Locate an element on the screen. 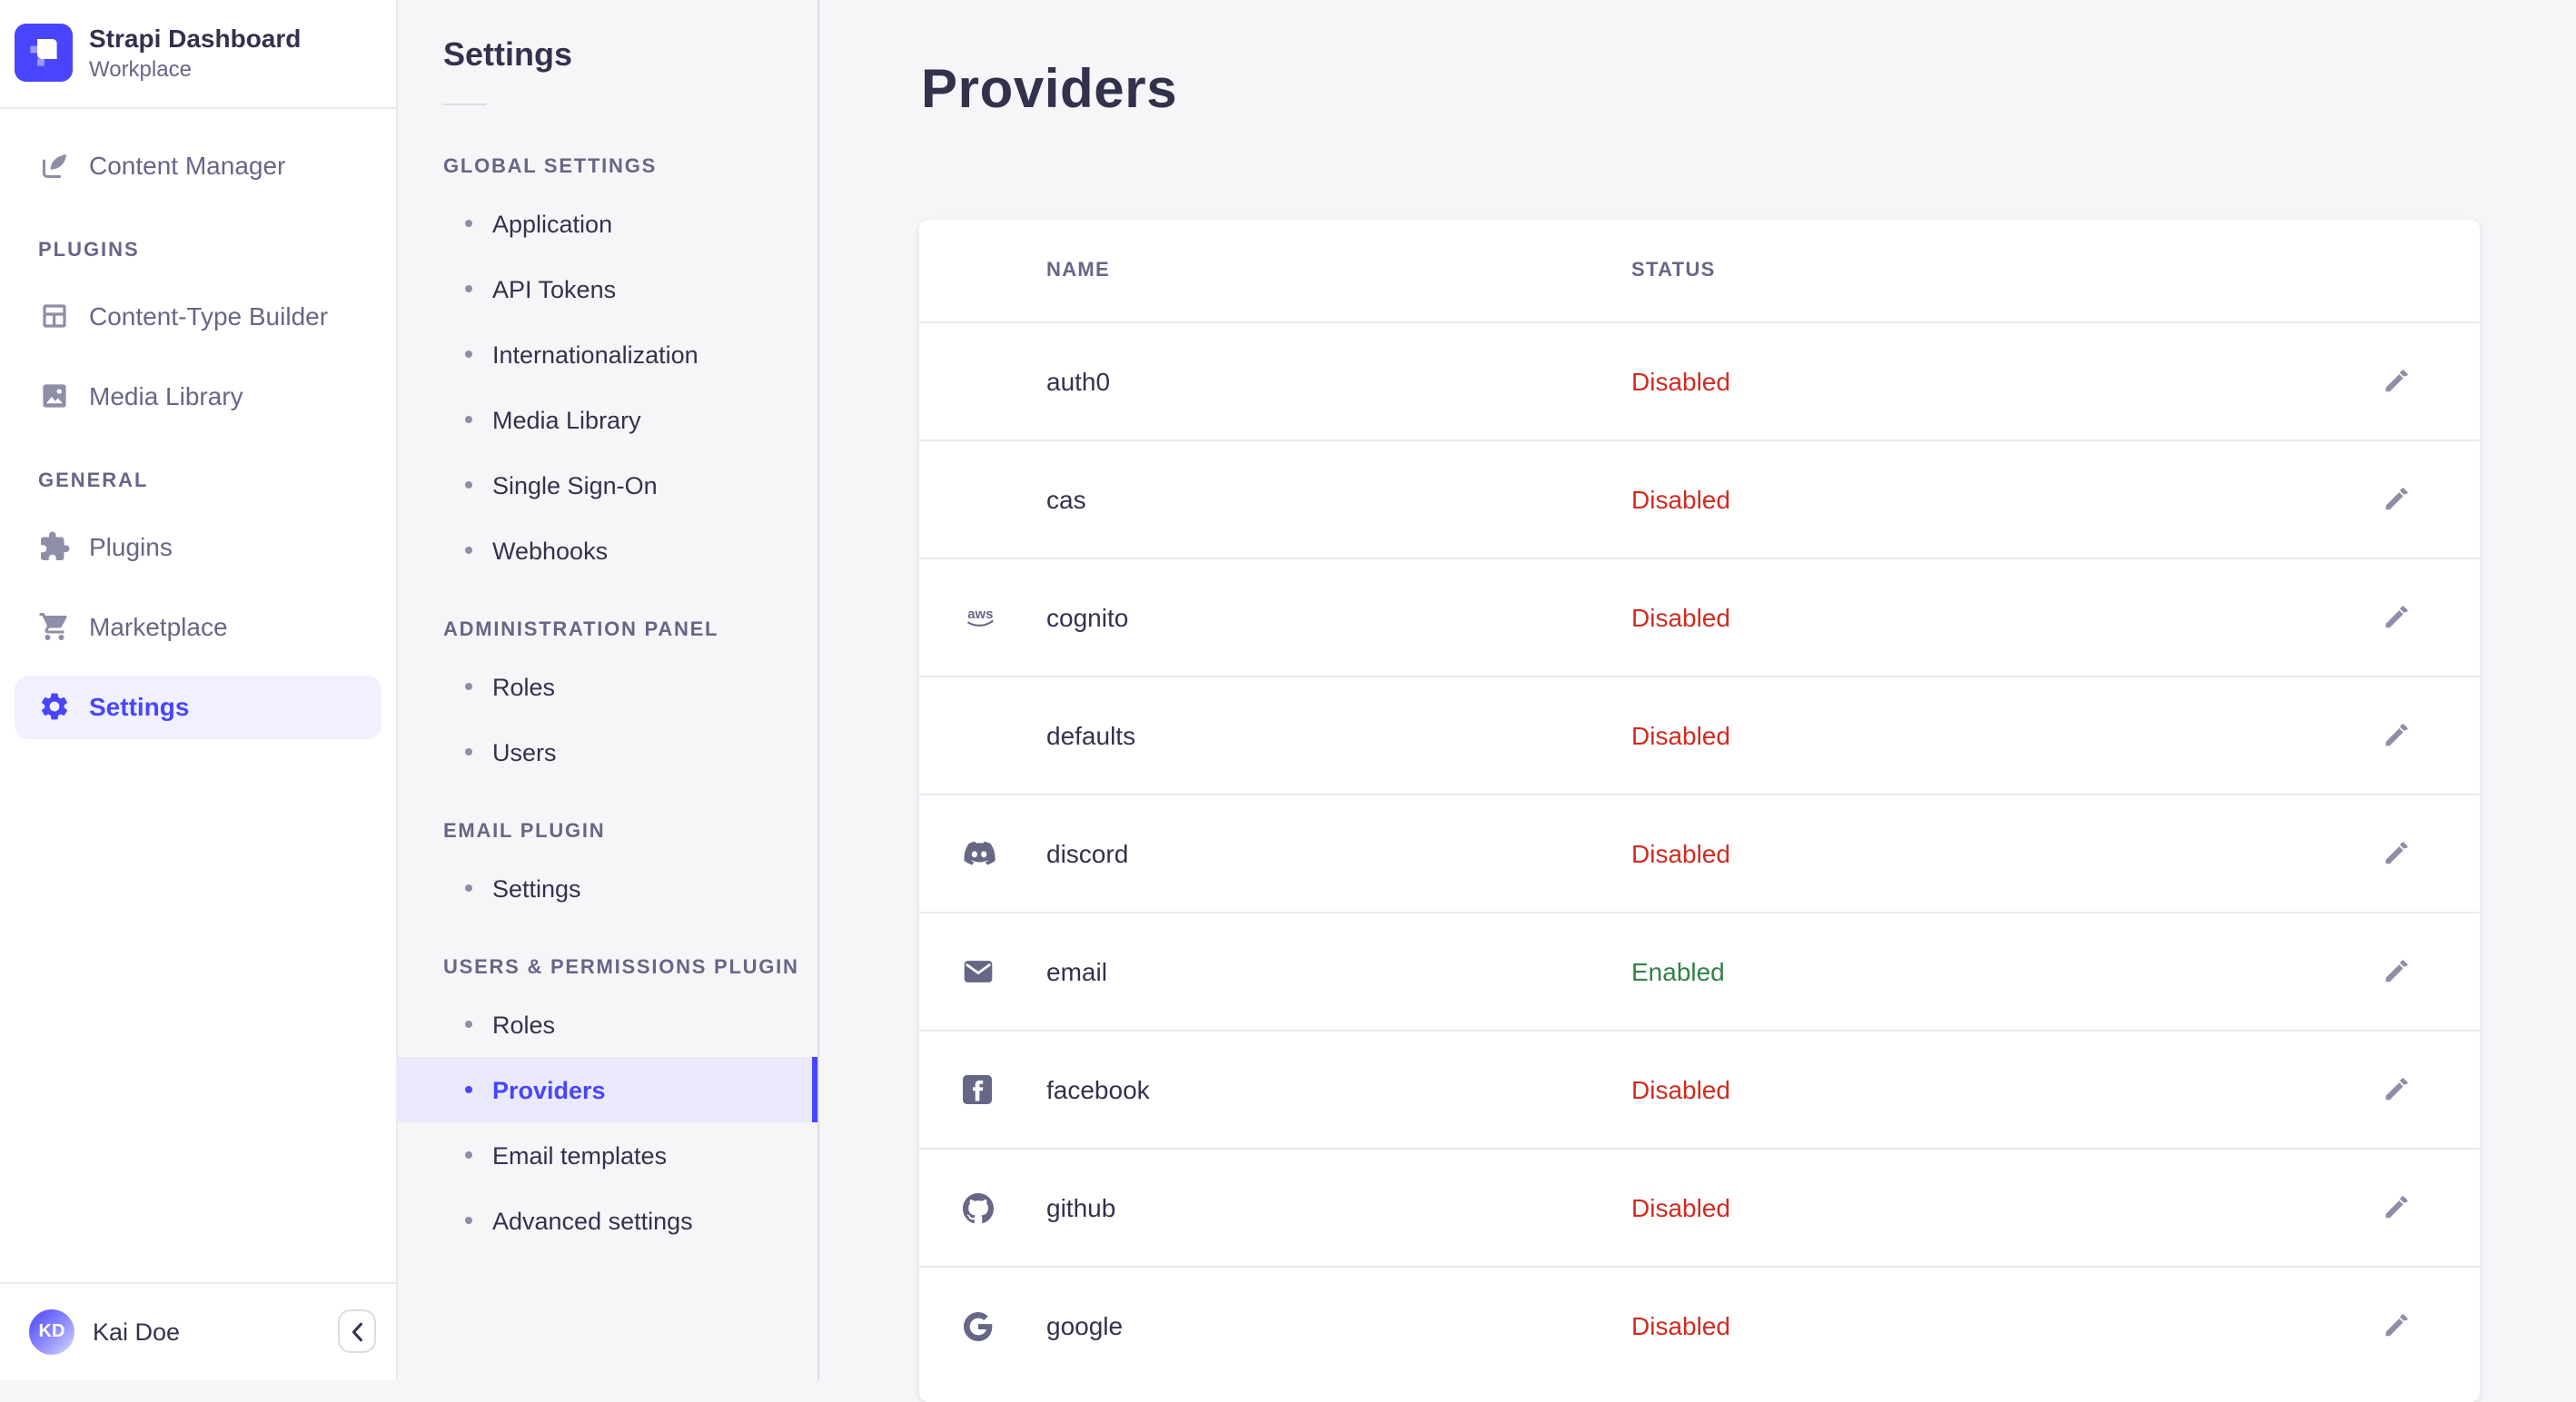 This screenshot has height=1402, width=2576. gear-icon is located at coordinates (54, 706).